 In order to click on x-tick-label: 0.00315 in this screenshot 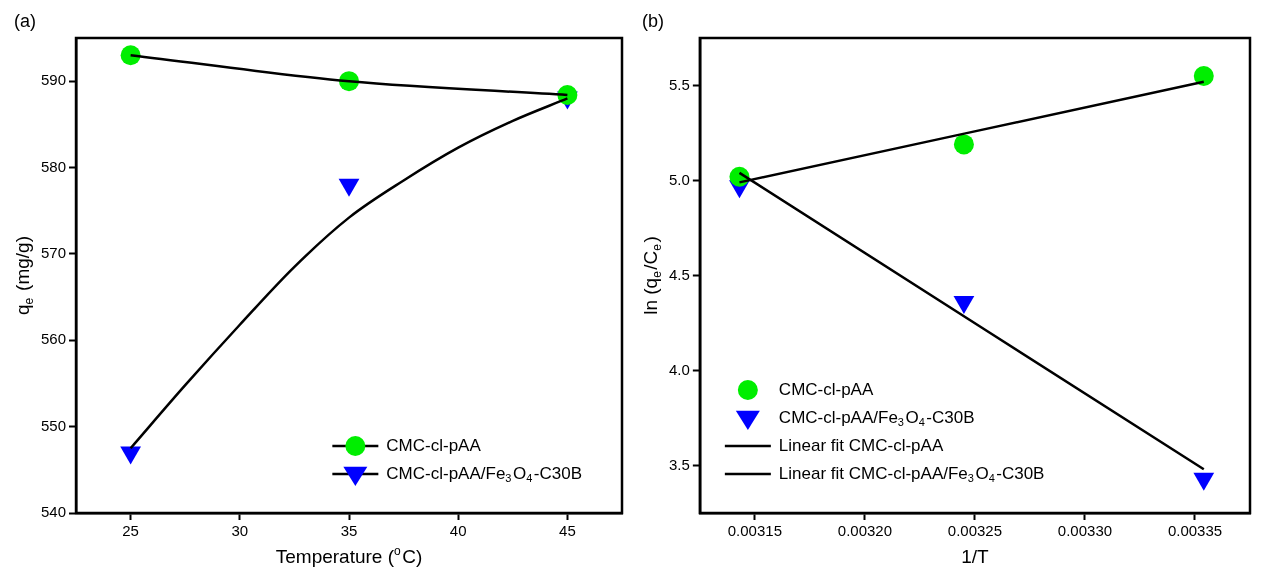, I will do `click(754, 531)`.